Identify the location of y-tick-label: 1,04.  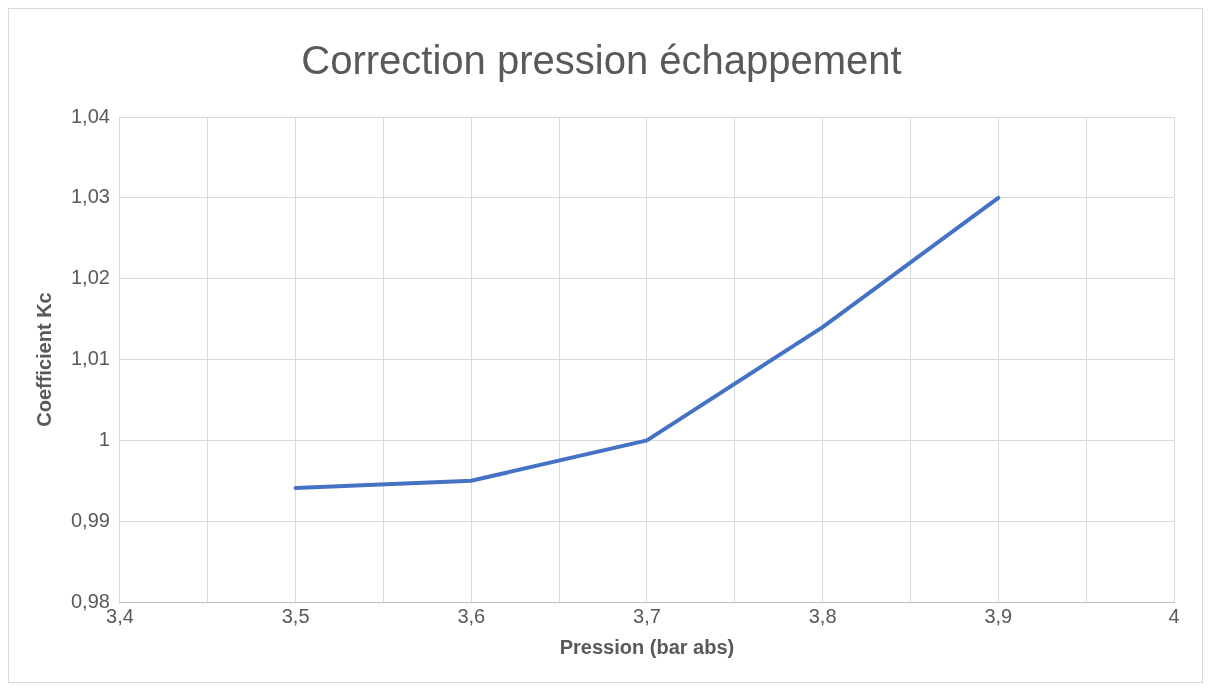
(90, 115).